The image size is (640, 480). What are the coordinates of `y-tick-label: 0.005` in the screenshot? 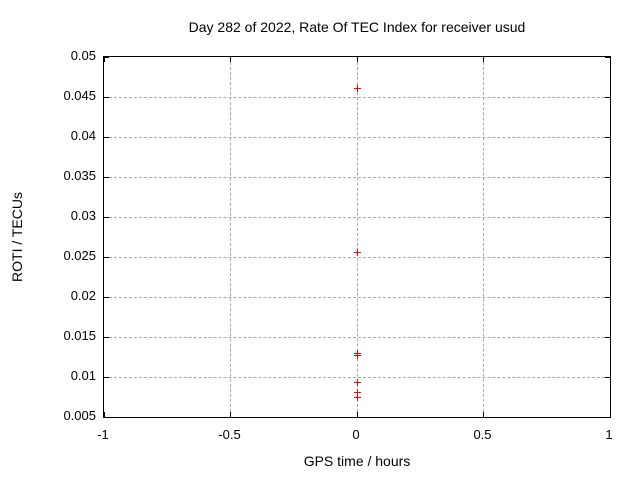 It's located at (79, 415).